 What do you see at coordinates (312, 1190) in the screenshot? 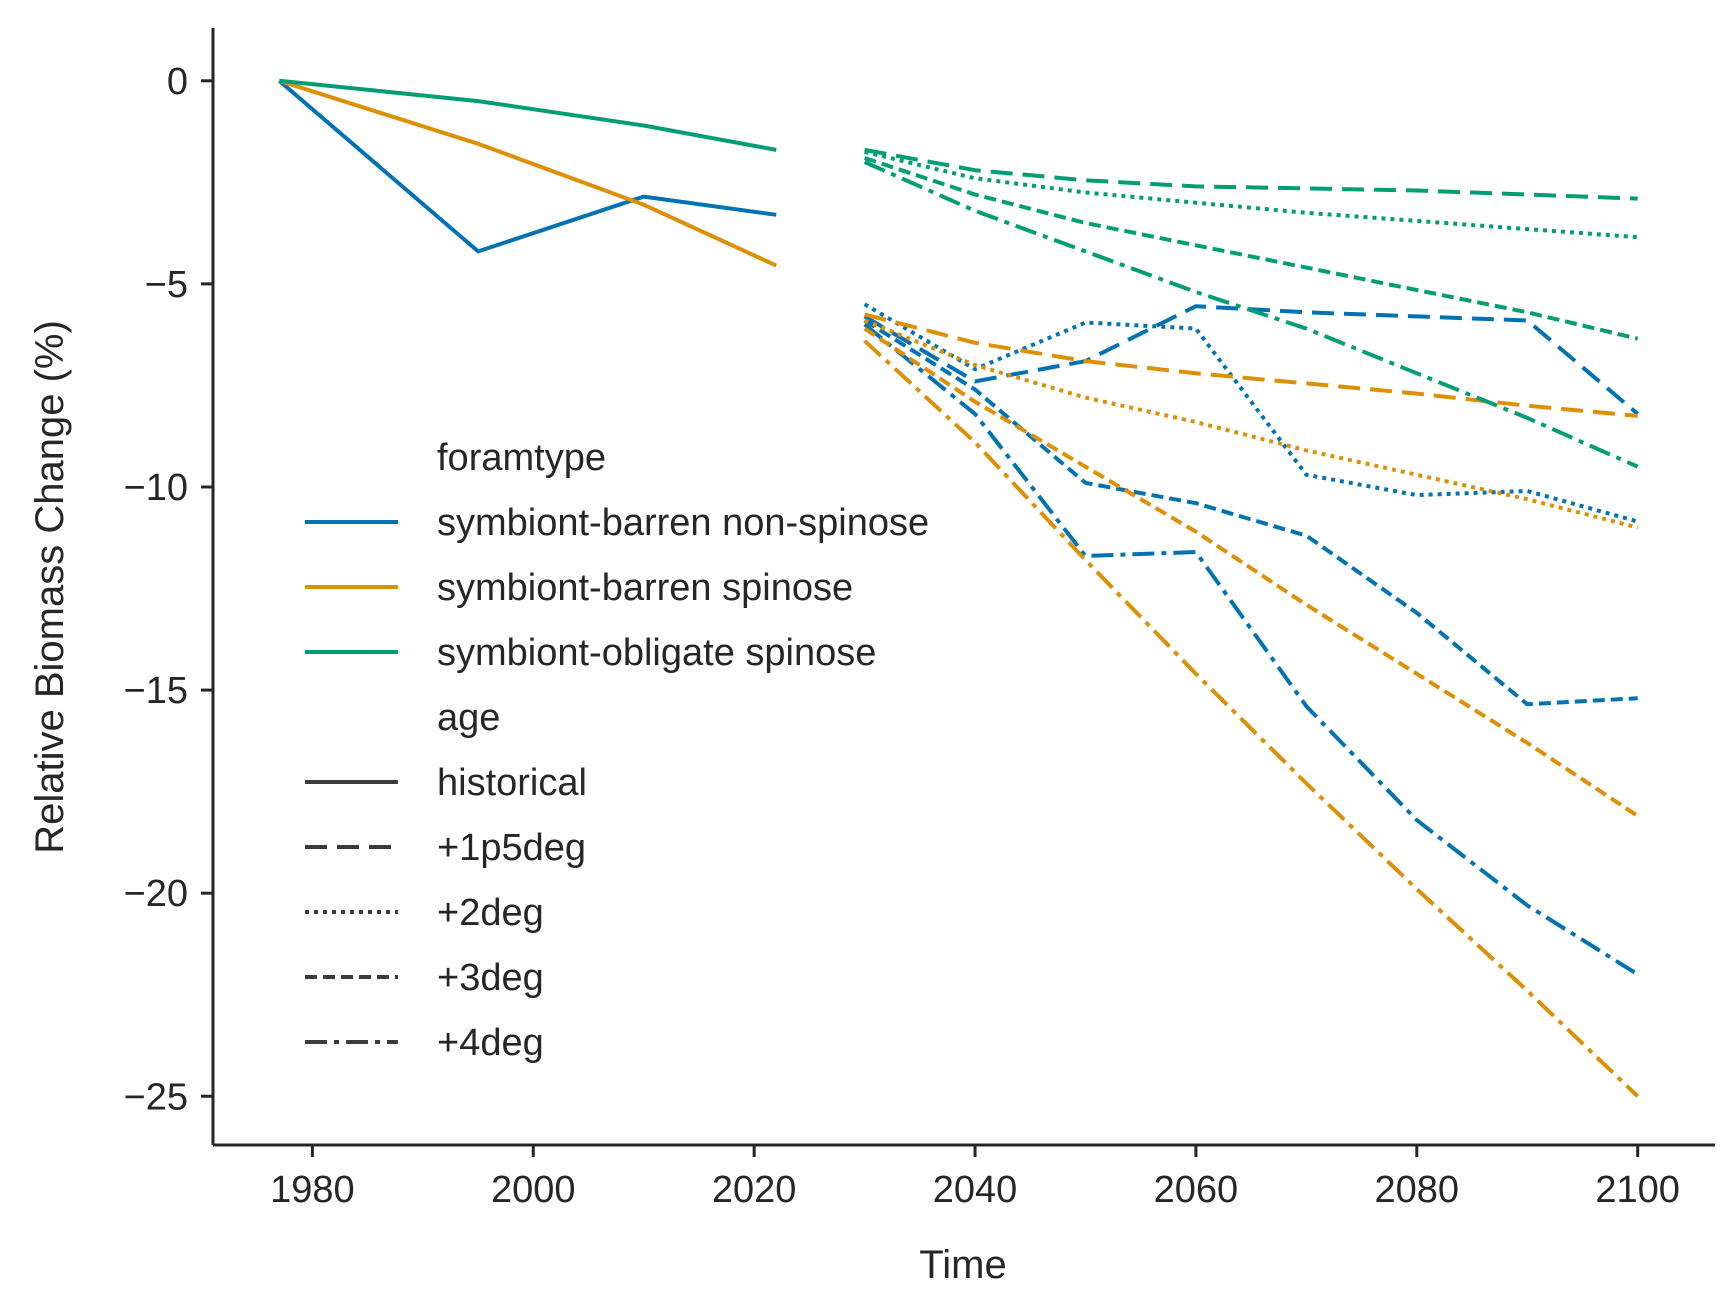
I see `x-tick-label: 1980` at bounding box center [312, 1190].